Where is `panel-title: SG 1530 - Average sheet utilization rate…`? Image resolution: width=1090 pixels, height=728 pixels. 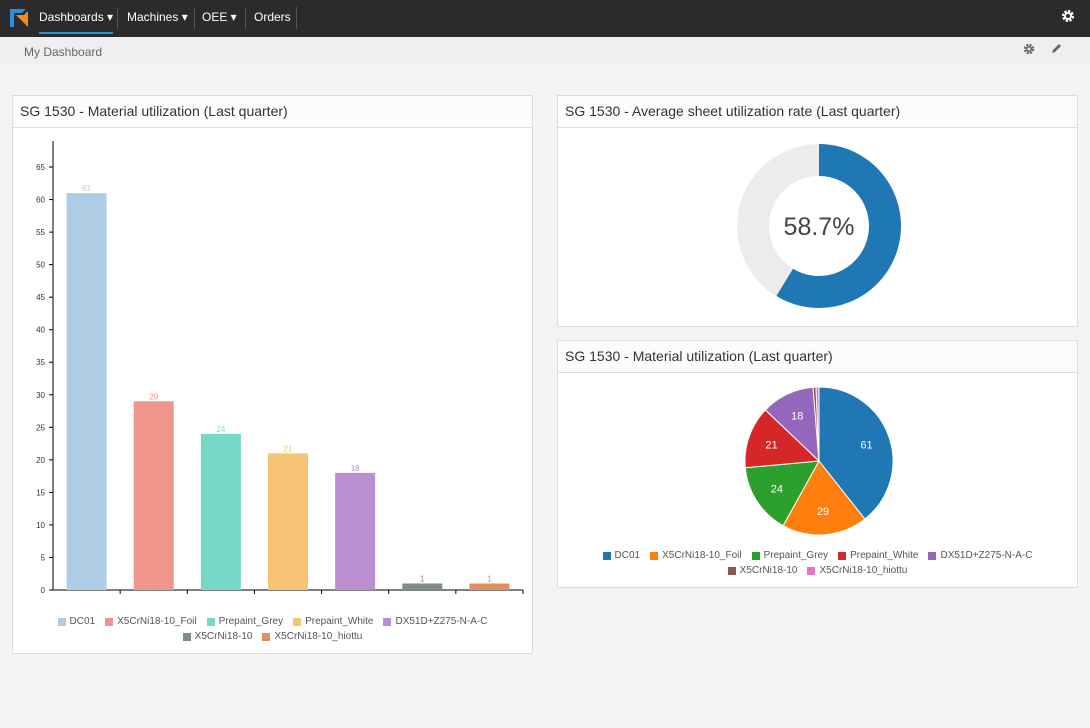 panel-title: SG 1530 - Average sheet utilization rate… is located at coordinates (817, 112).